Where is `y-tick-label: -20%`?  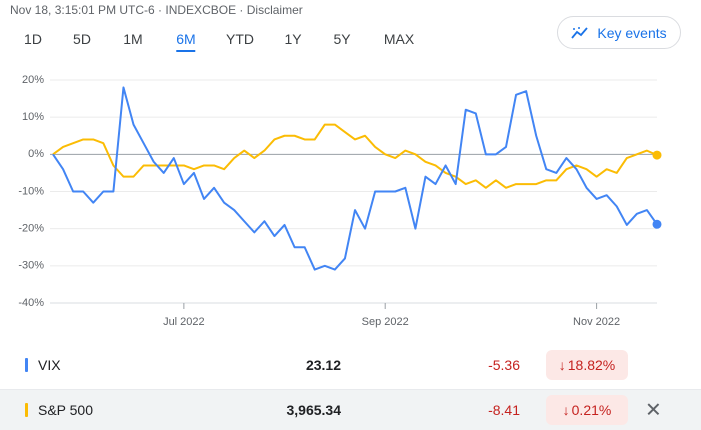 y-tick-label: -20% is located at coordinates (31, 229).